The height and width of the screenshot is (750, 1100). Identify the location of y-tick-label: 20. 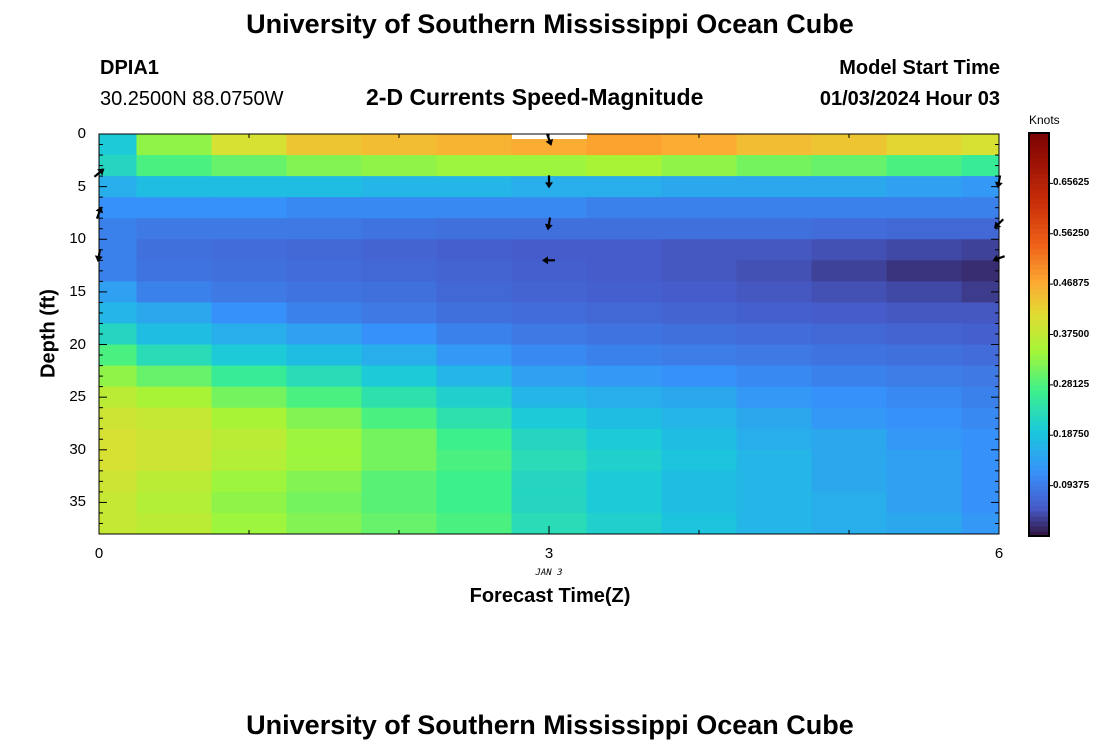
(77, 344).